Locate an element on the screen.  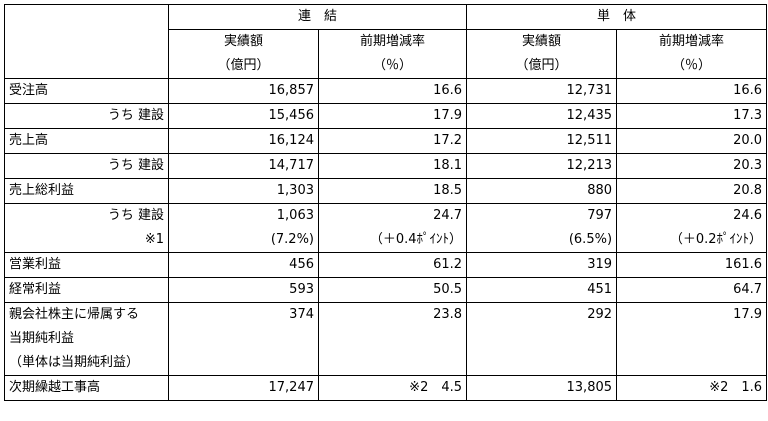
table-row: 次期繰越工事高 17,247 ※2 4.5 13,805 ※2 1.6 is located at coordinates (386, 388).